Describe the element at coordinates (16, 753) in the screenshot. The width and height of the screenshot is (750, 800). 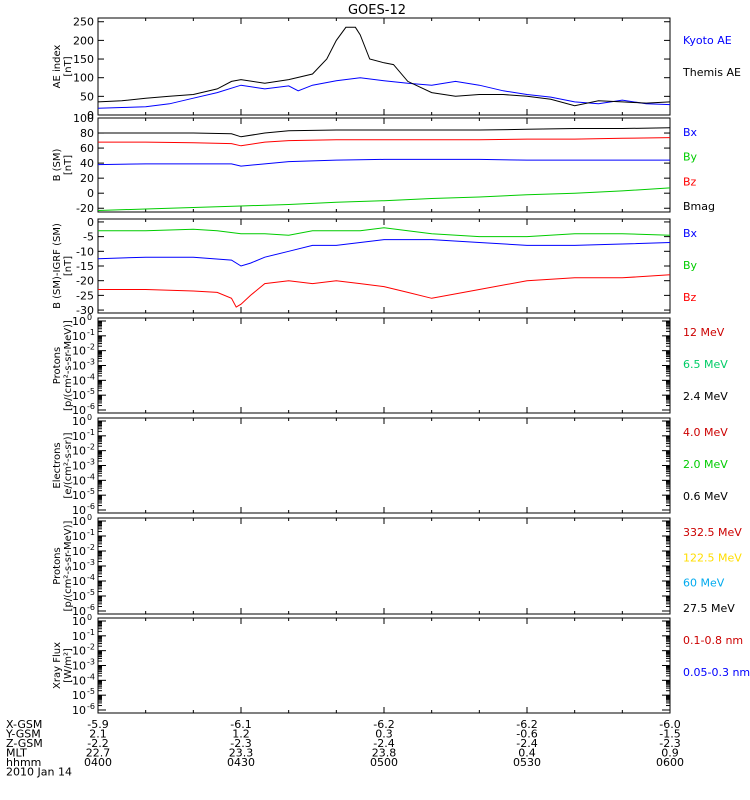
I see `footer-row-label: MLT` at that location.